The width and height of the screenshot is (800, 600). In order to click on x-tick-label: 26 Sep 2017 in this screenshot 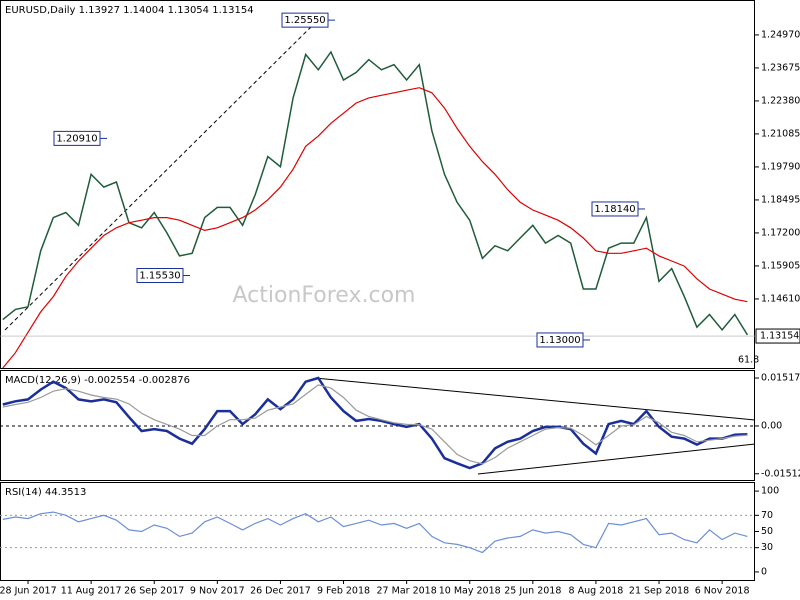, I will do `click(154, 591)`.